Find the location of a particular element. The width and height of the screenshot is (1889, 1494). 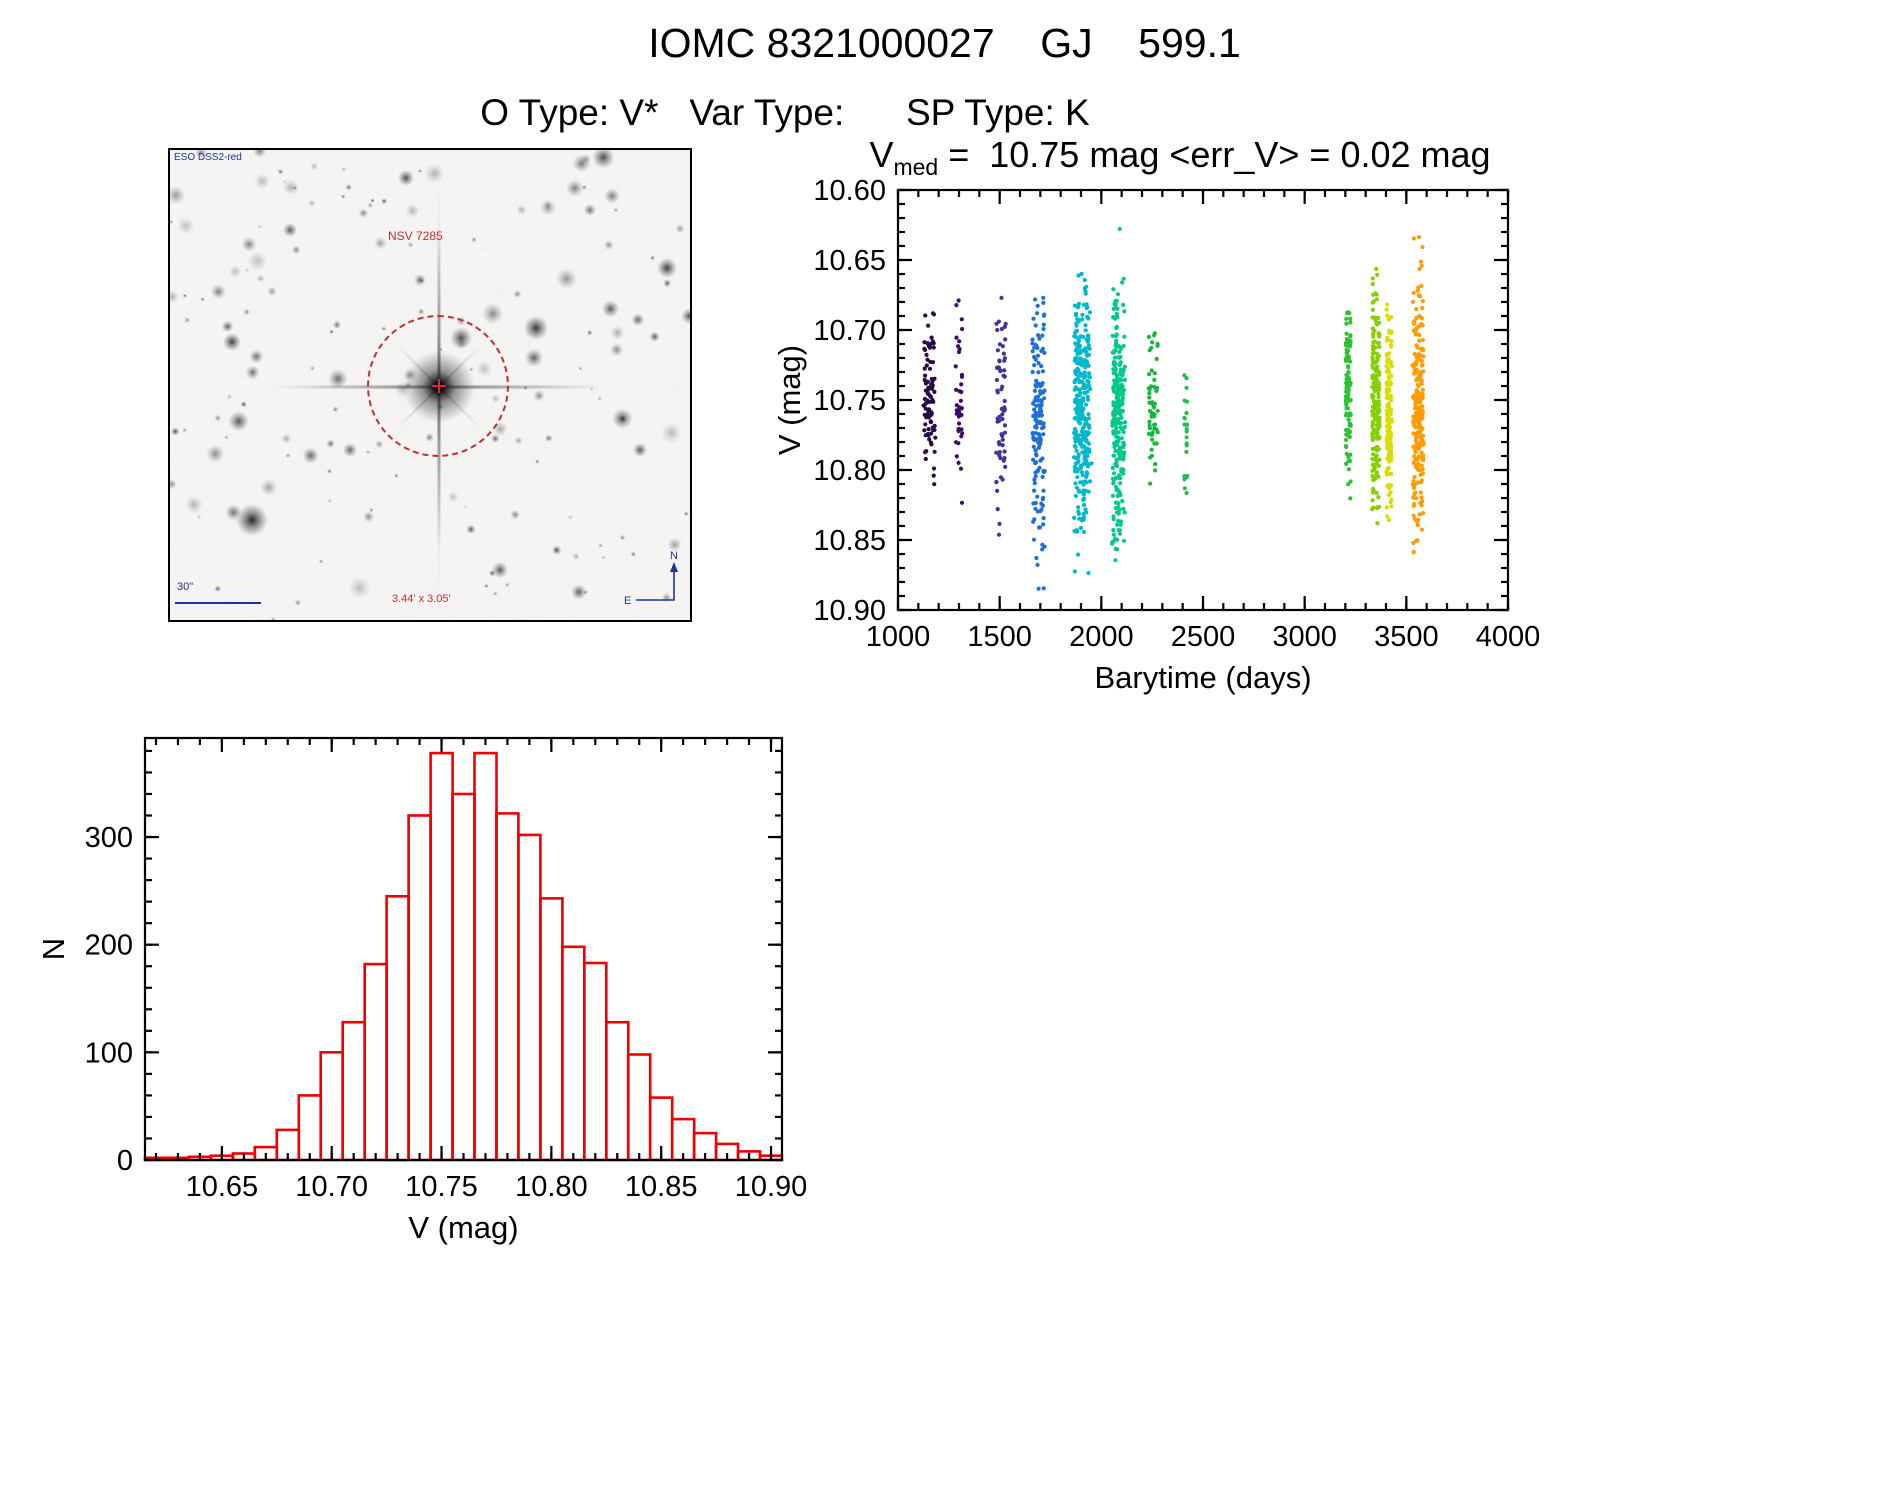

x-tick-label: 10.70 is located at coordinates (331, 1187).